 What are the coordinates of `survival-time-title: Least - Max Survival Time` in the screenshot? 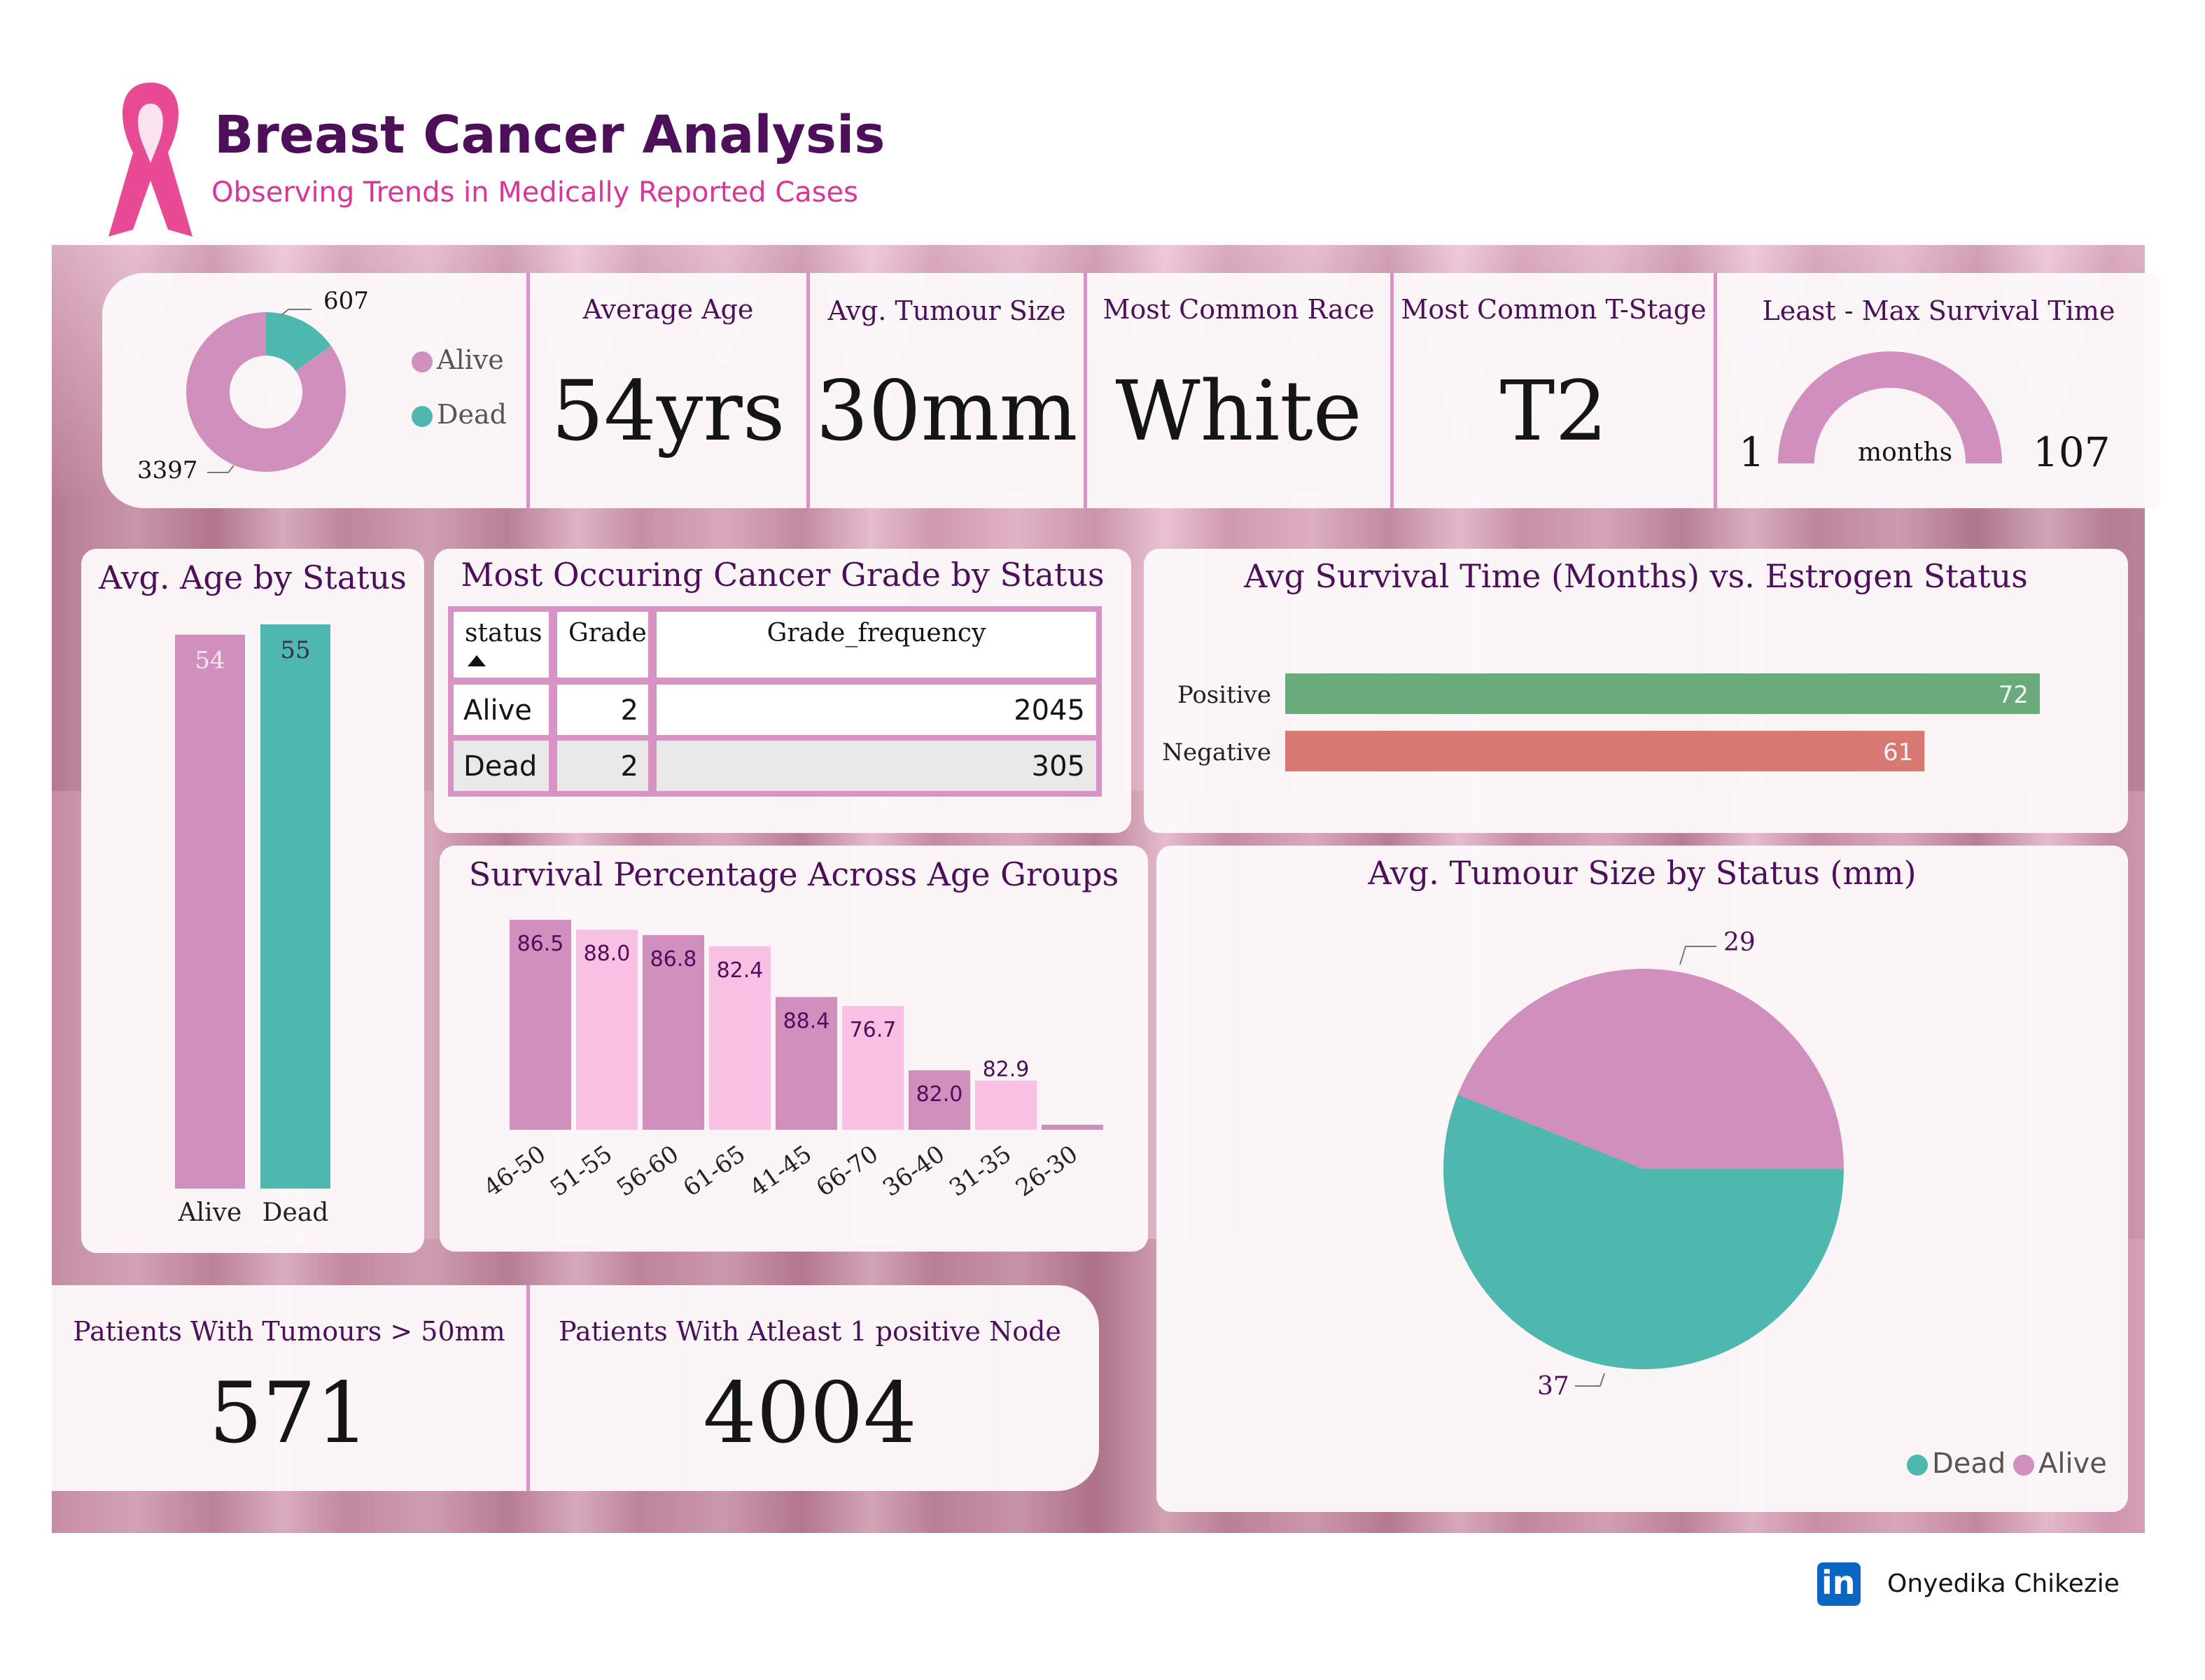 It's located at (1938, 310).